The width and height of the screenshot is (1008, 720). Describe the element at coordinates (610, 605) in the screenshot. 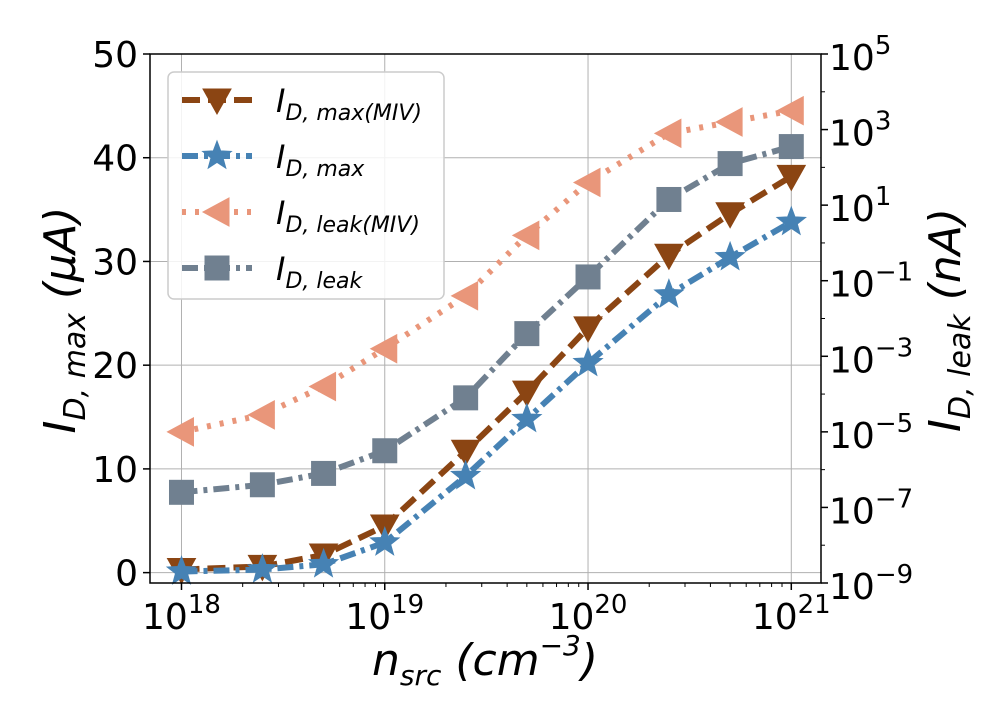

I see `x-tick-exp: 20` at that location.